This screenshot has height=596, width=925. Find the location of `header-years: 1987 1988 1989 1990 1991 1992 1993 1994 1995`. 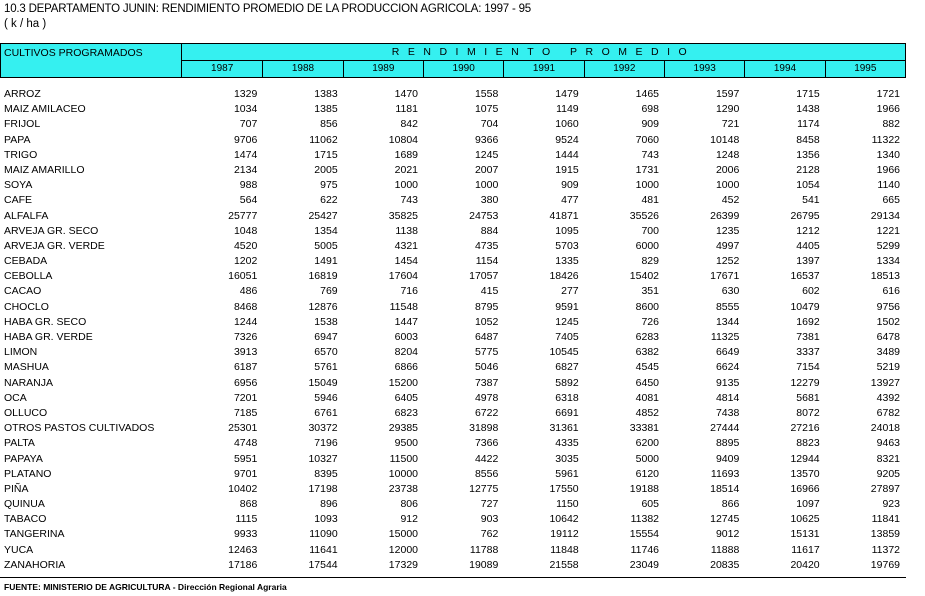

header-years: 1987 1988 1989 1990 1991 1992 1993 1994 1995 is located at coordinates (543, 69).